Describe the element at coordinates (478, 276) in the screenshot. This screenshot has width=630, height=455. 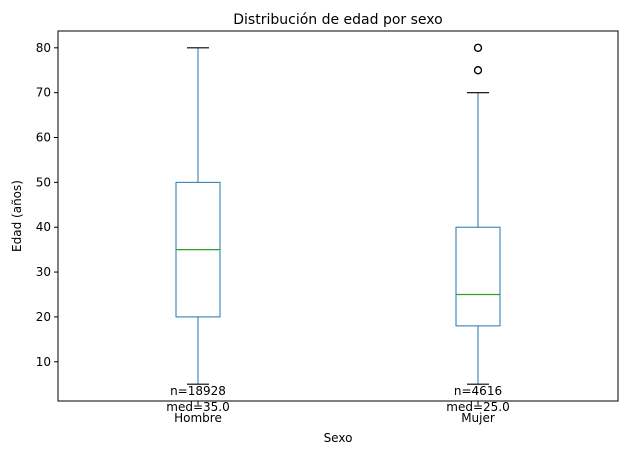
I see `box-iqr` at that location.